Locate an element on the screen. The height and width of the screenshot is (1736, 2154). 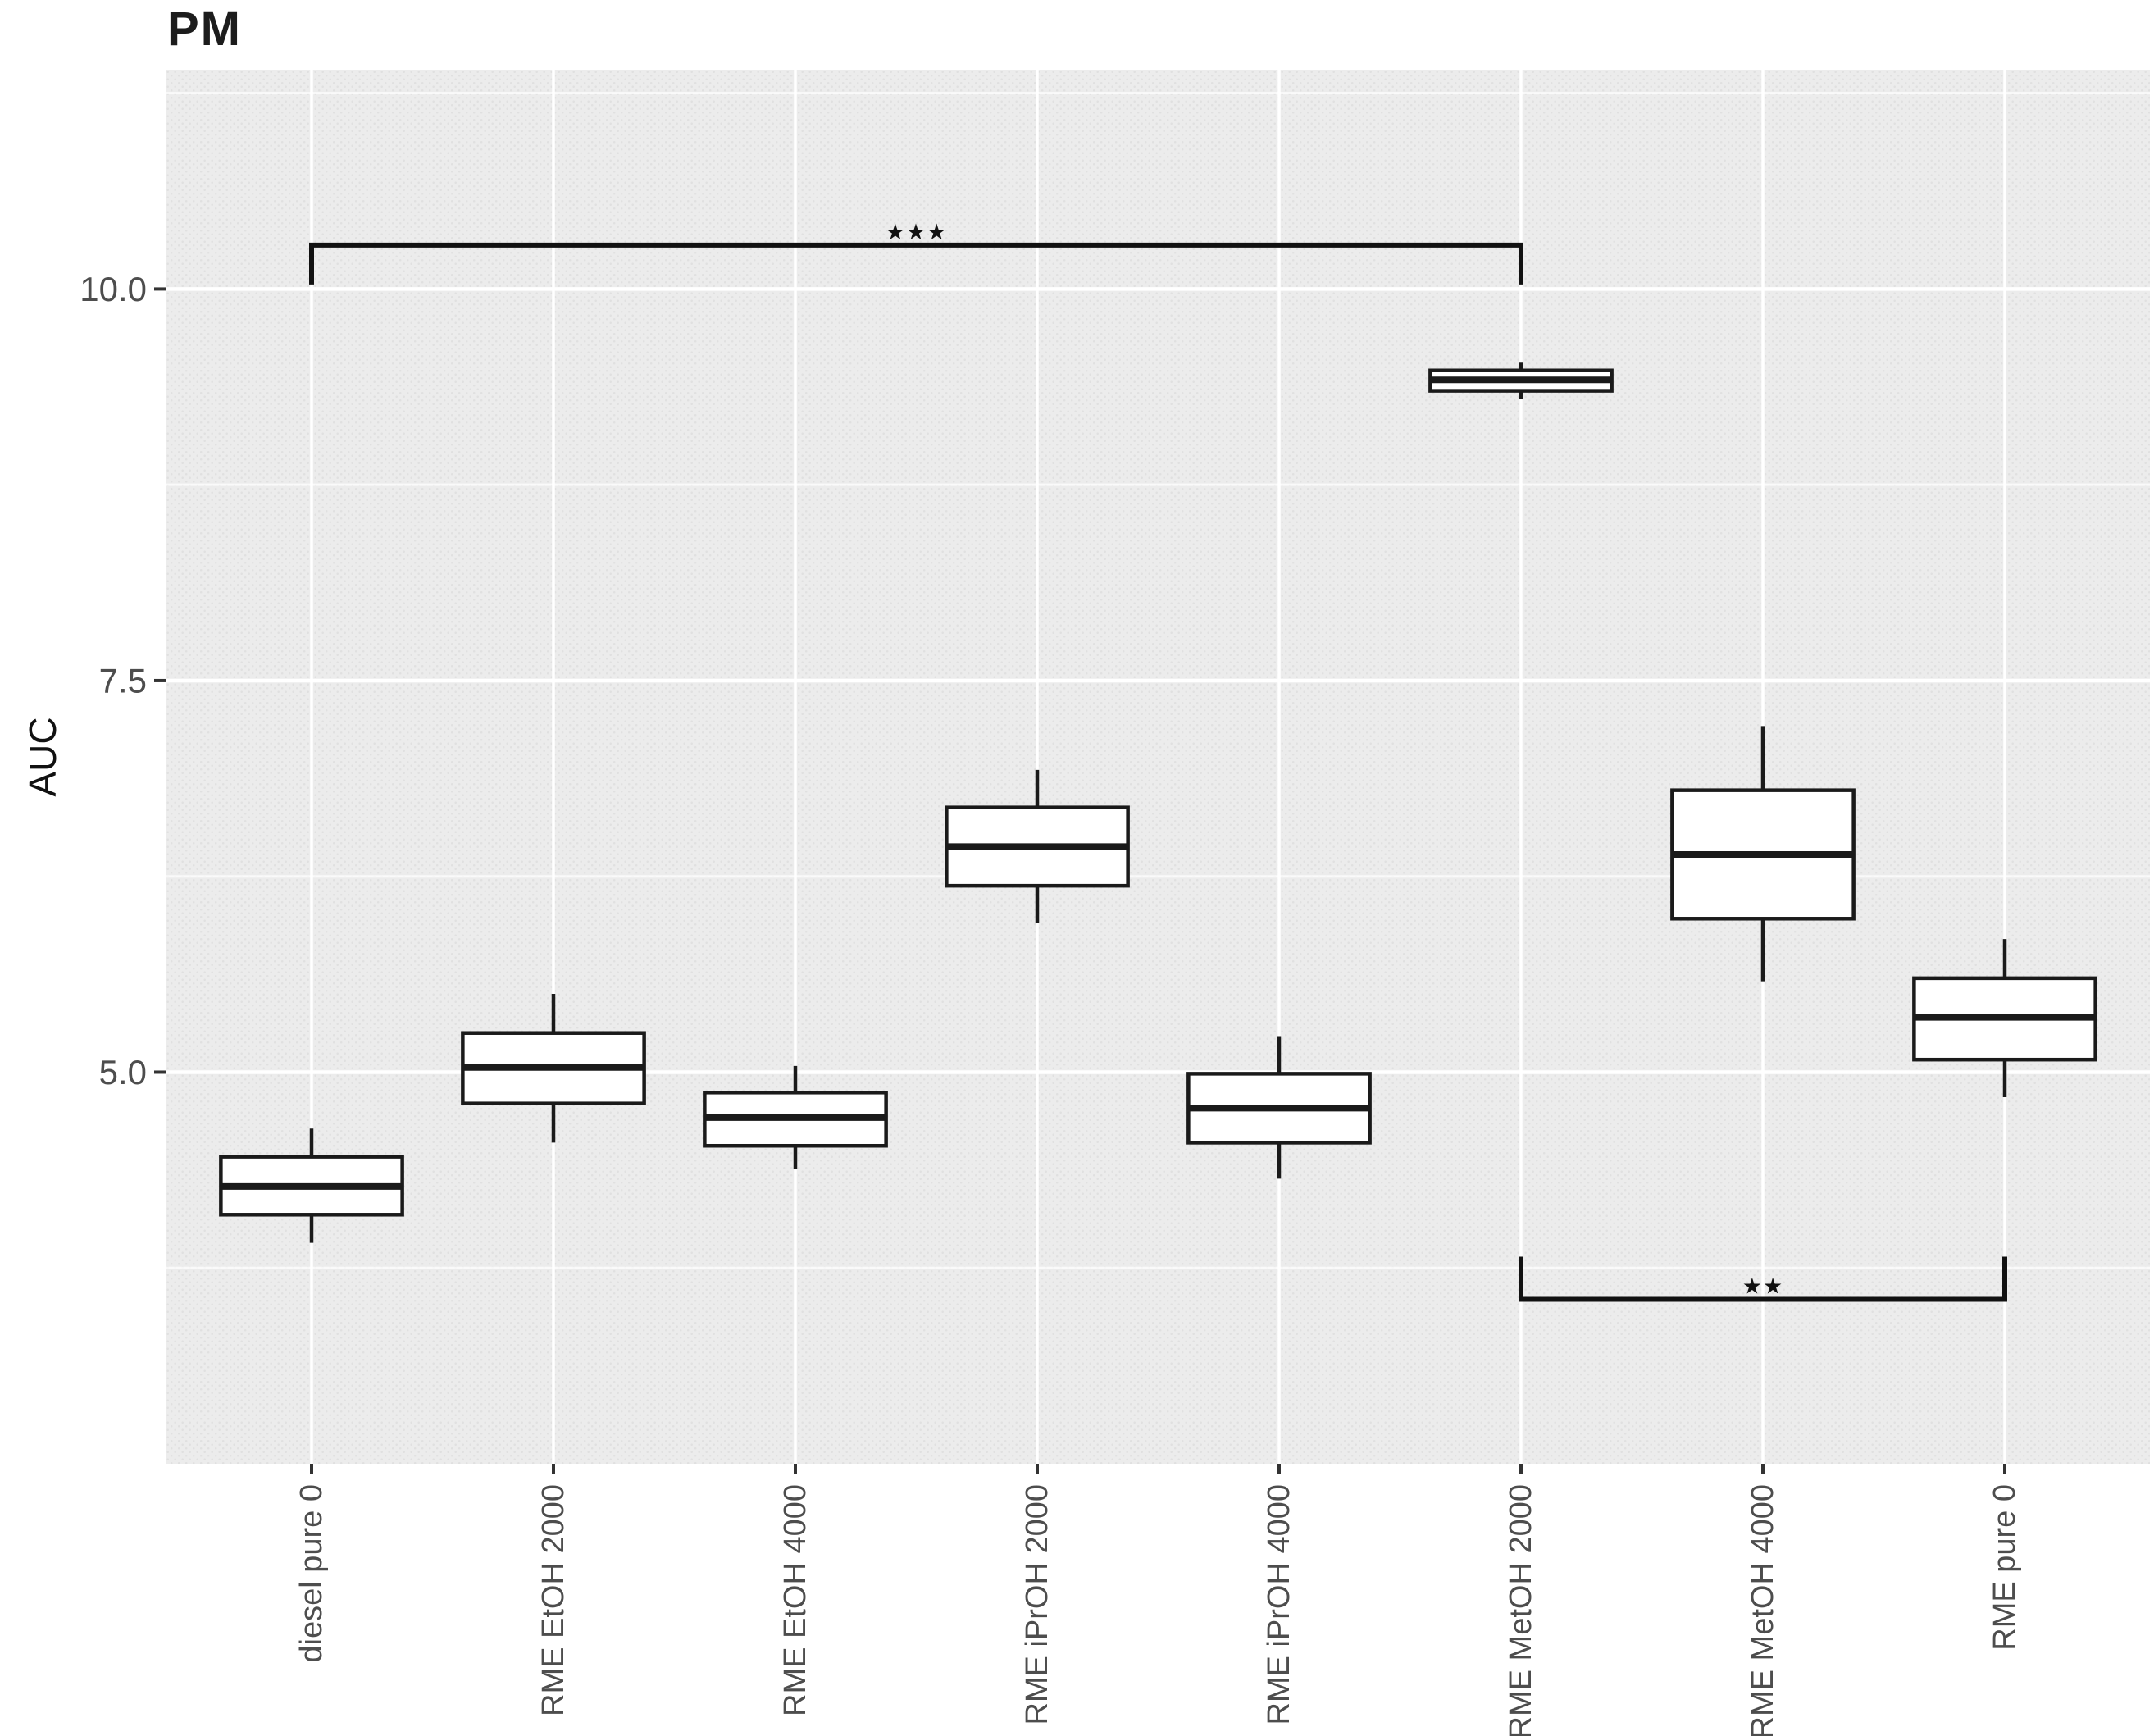
significance-bracket-rme-metoh-2000-rme-pure-0: ★★ is located at coordinates (1763, 1279).